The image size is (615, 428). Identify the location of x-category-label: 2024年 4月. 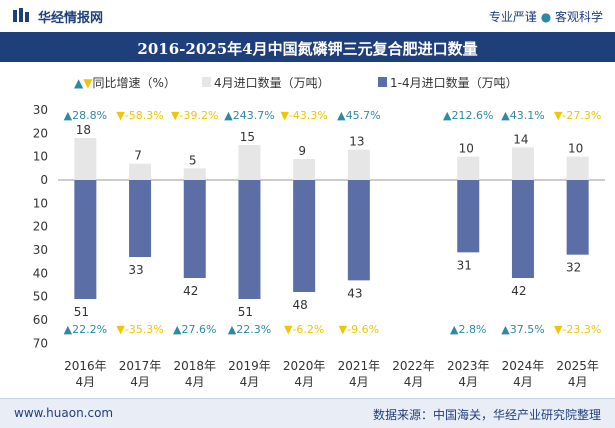
(523, 374).